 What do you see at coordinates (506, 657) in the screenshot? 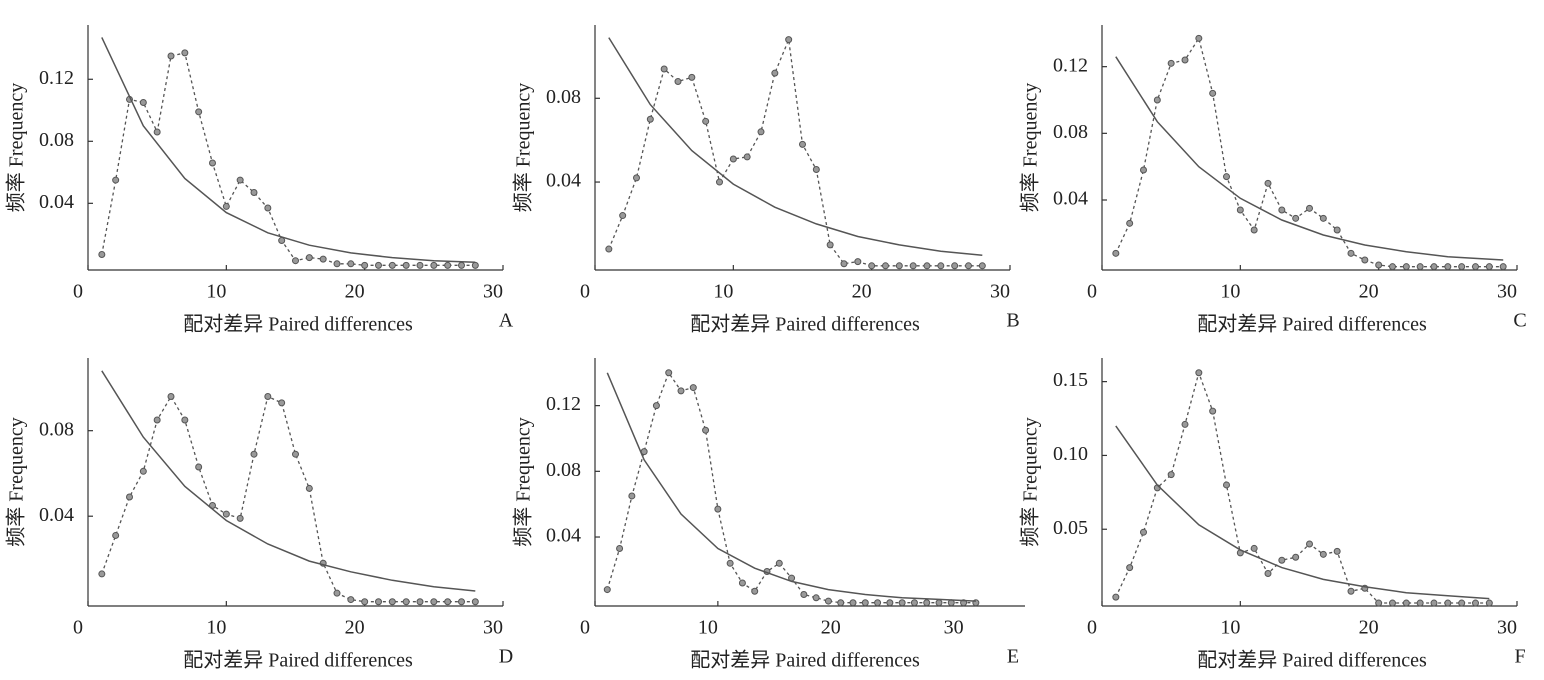
I see `panel-label: D` at bounding box center [506, 657].